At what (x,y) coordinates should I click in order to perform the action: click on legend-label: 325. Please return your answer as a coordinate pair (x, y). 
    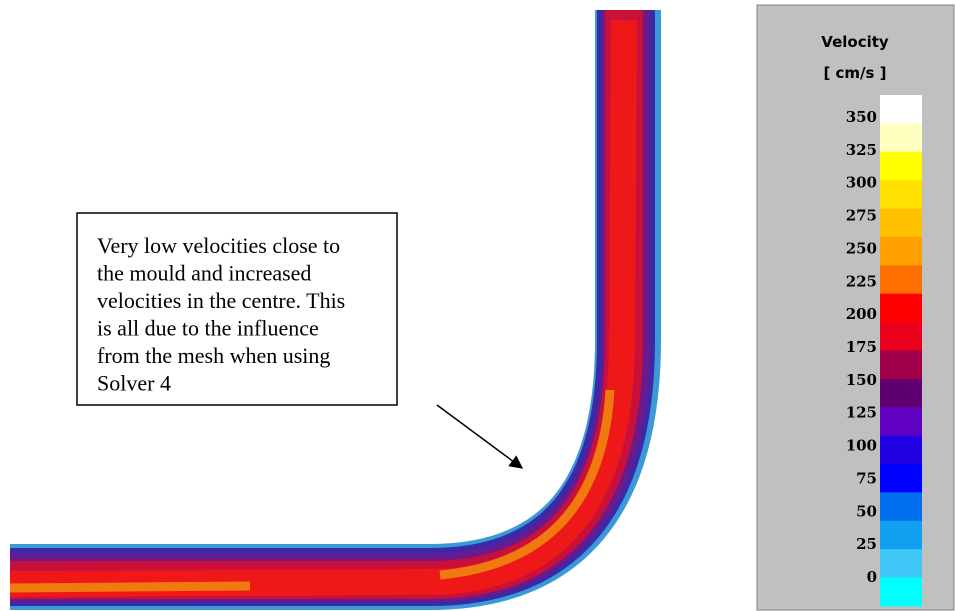
    Looking at the image, I should click on (861, 150).